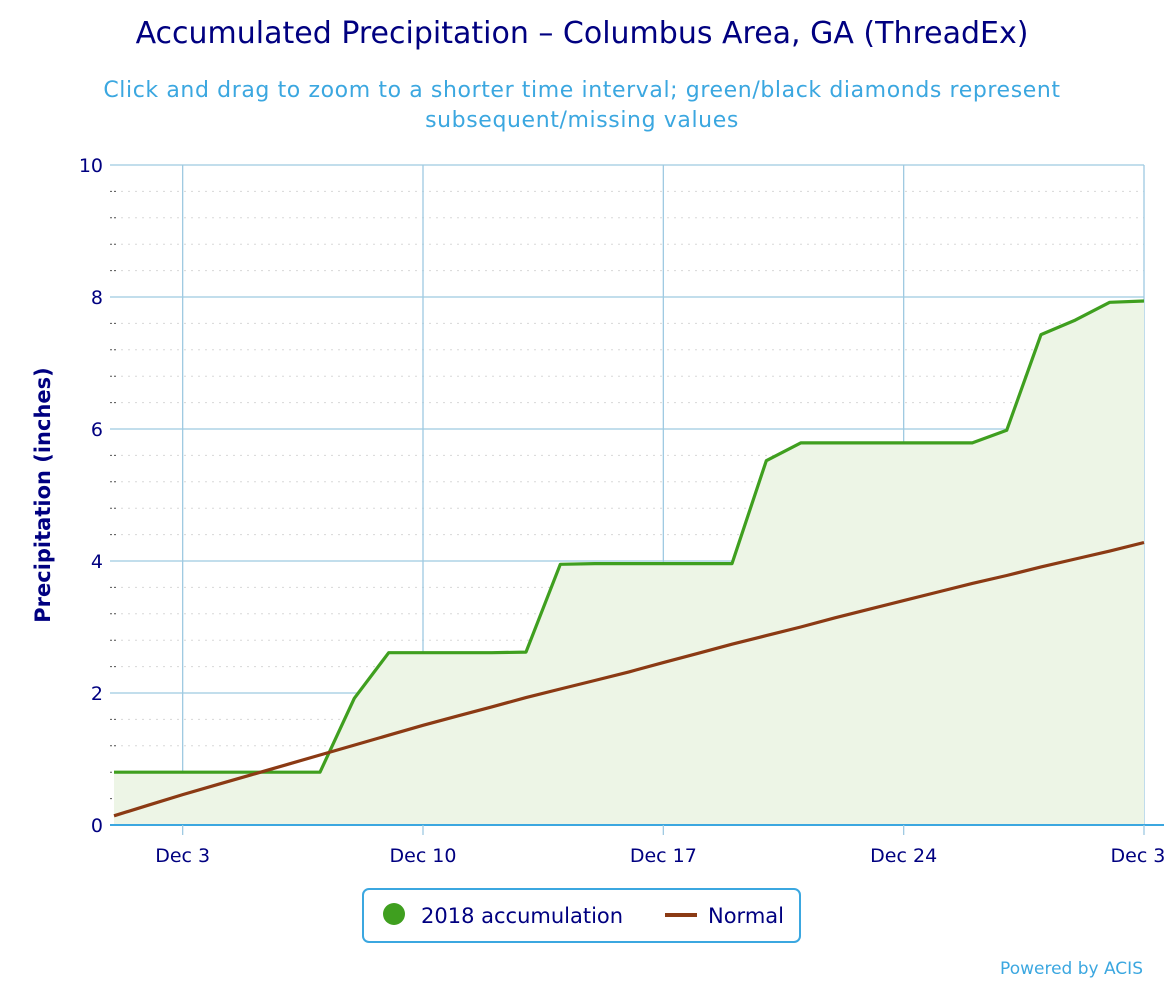 The image size is (1164, 984). What do you see at coordinates (1071, 969) in the screenshot?
I see `powered-by-credit: Powered by ACIS` at bounding box center [1071, 969].